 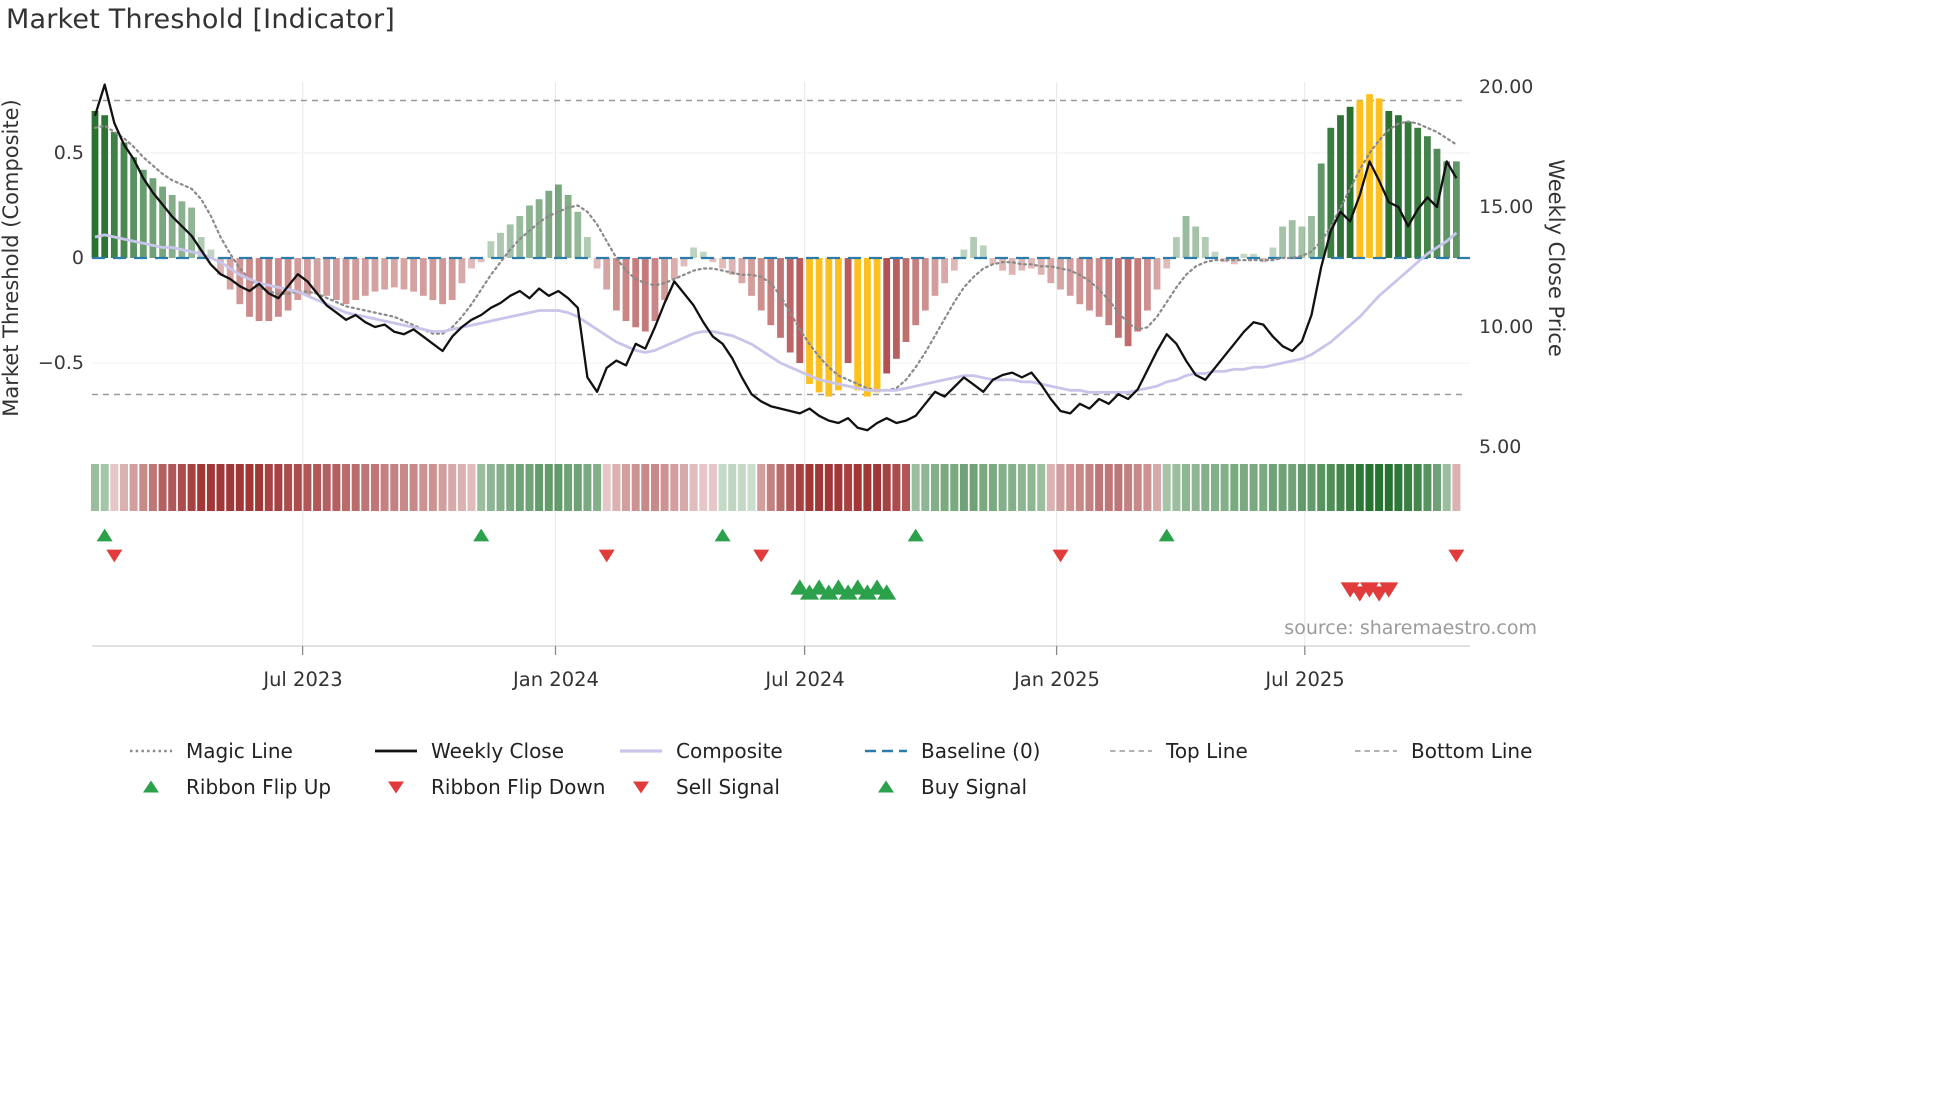 I want to click on ribbon-flip-up-swatch-icon, so click(x=151, y=786).